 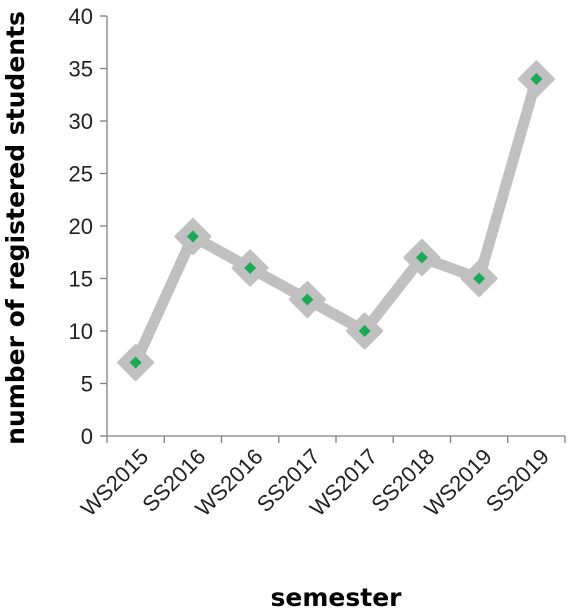 What do you see at coordinates (81, 121) in the screenshot?
I see `y-tick-label: 30` at bounding box center [81, 121].